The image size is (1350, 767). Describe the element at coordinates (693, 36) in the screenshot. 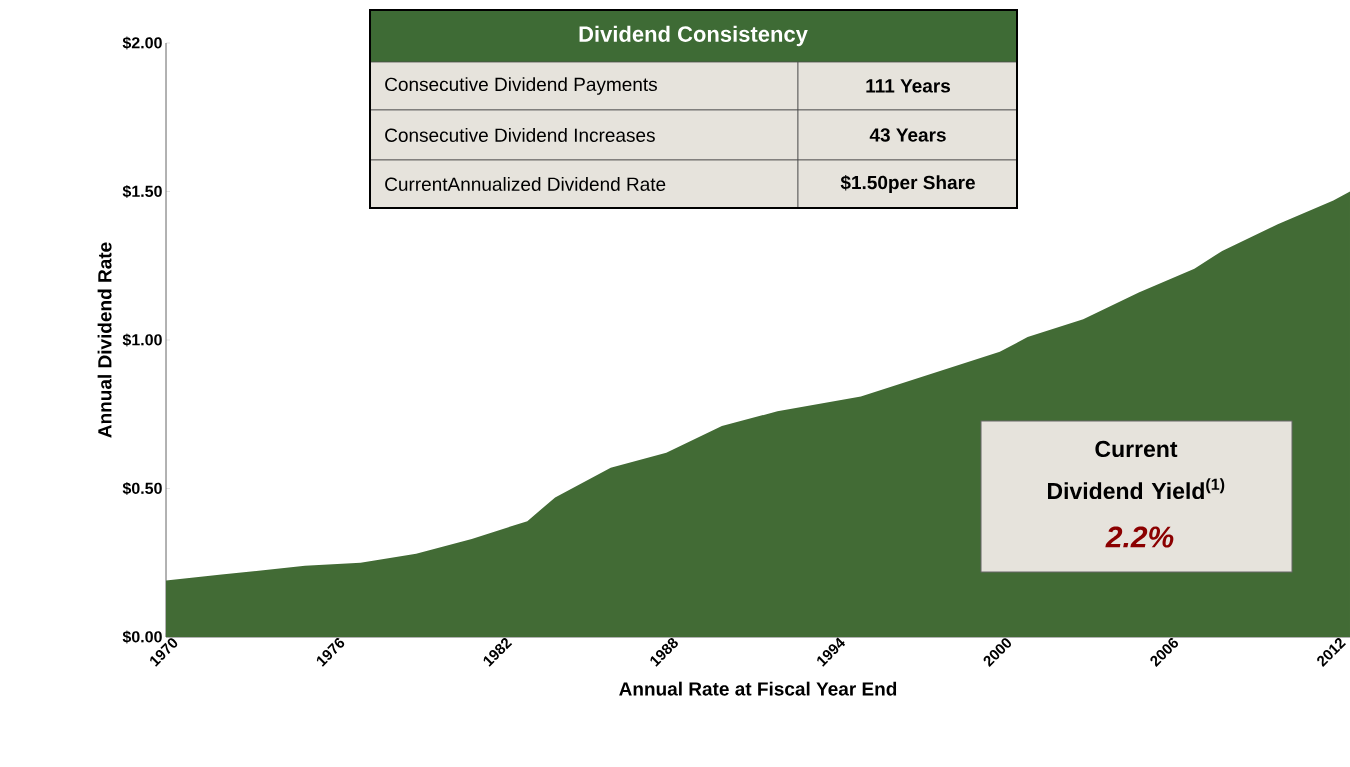

I see `annotation: Dividend Consistency` at that location.